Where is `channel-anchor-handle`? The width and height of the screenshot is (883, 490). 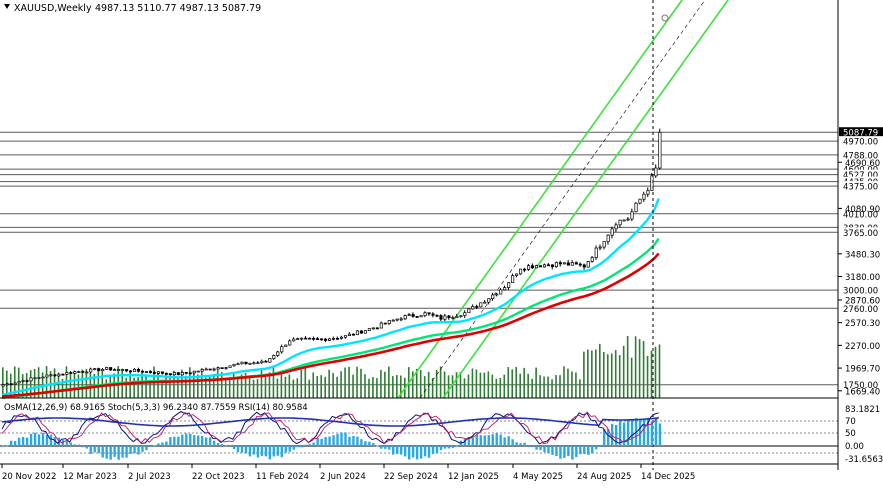
channel-anchor-handle is located at coordinates (665, 18).